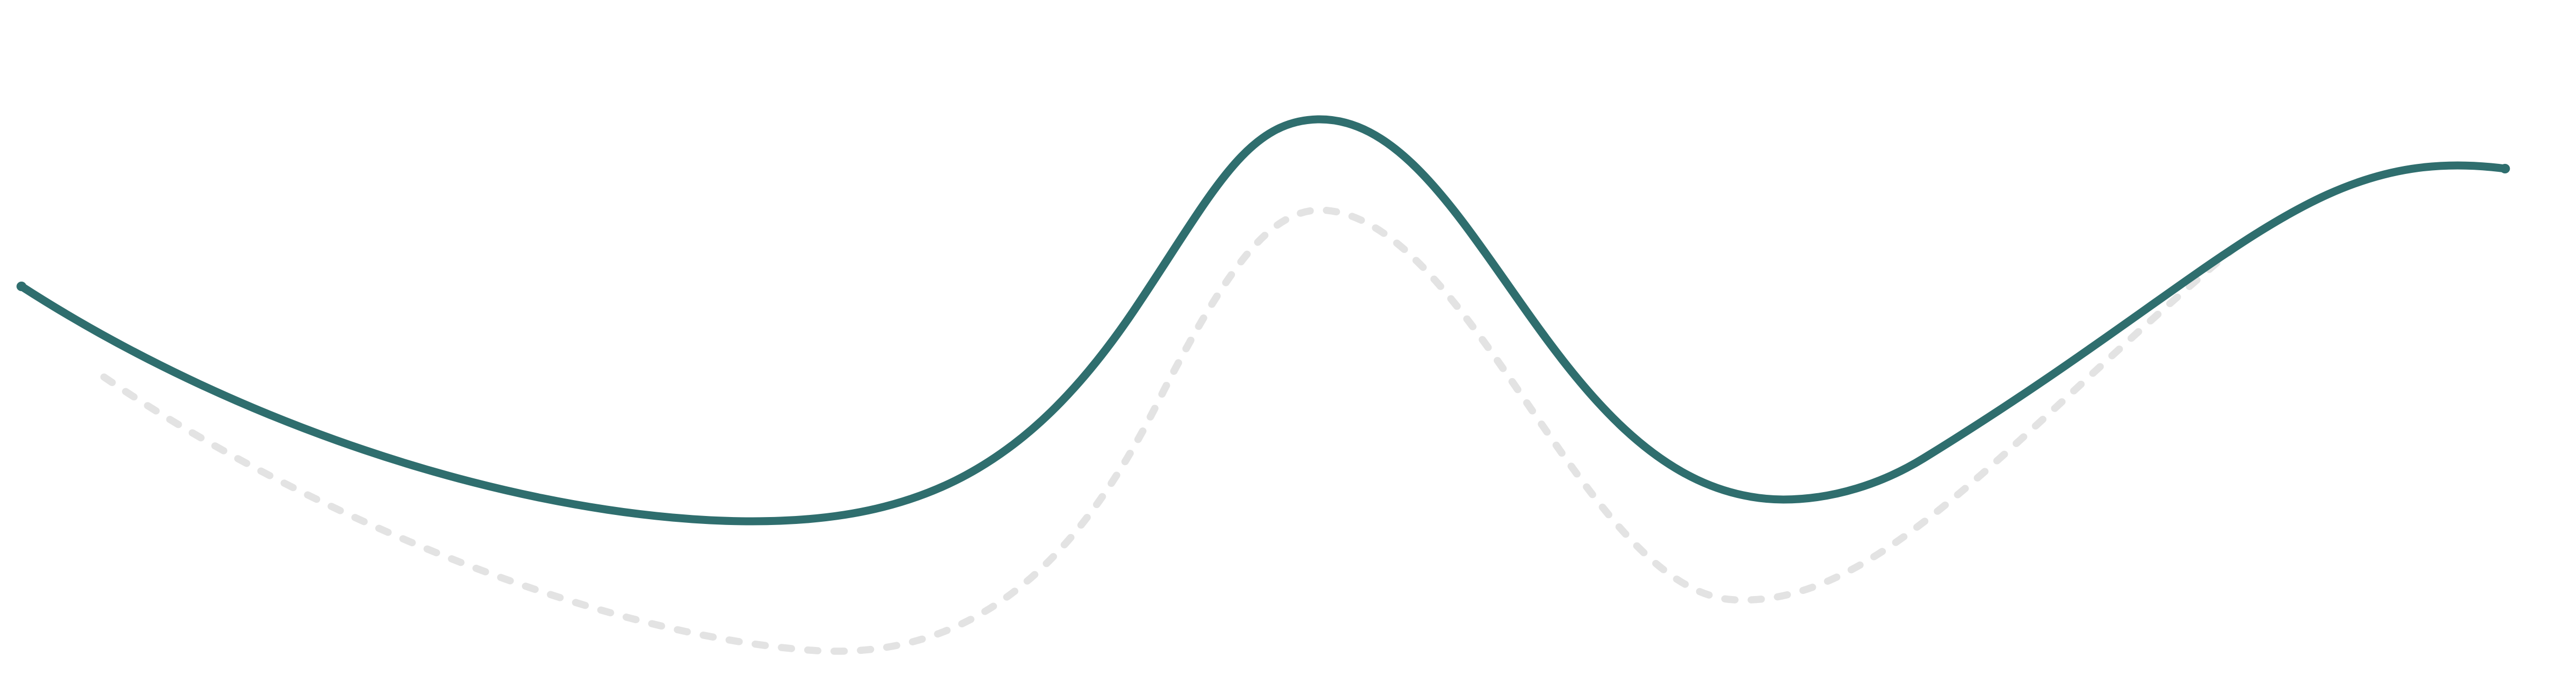  What do you see at coordinates (21, 286) in the screenshot?
I see `curve-start-dot` at bounding box center [21, 286].